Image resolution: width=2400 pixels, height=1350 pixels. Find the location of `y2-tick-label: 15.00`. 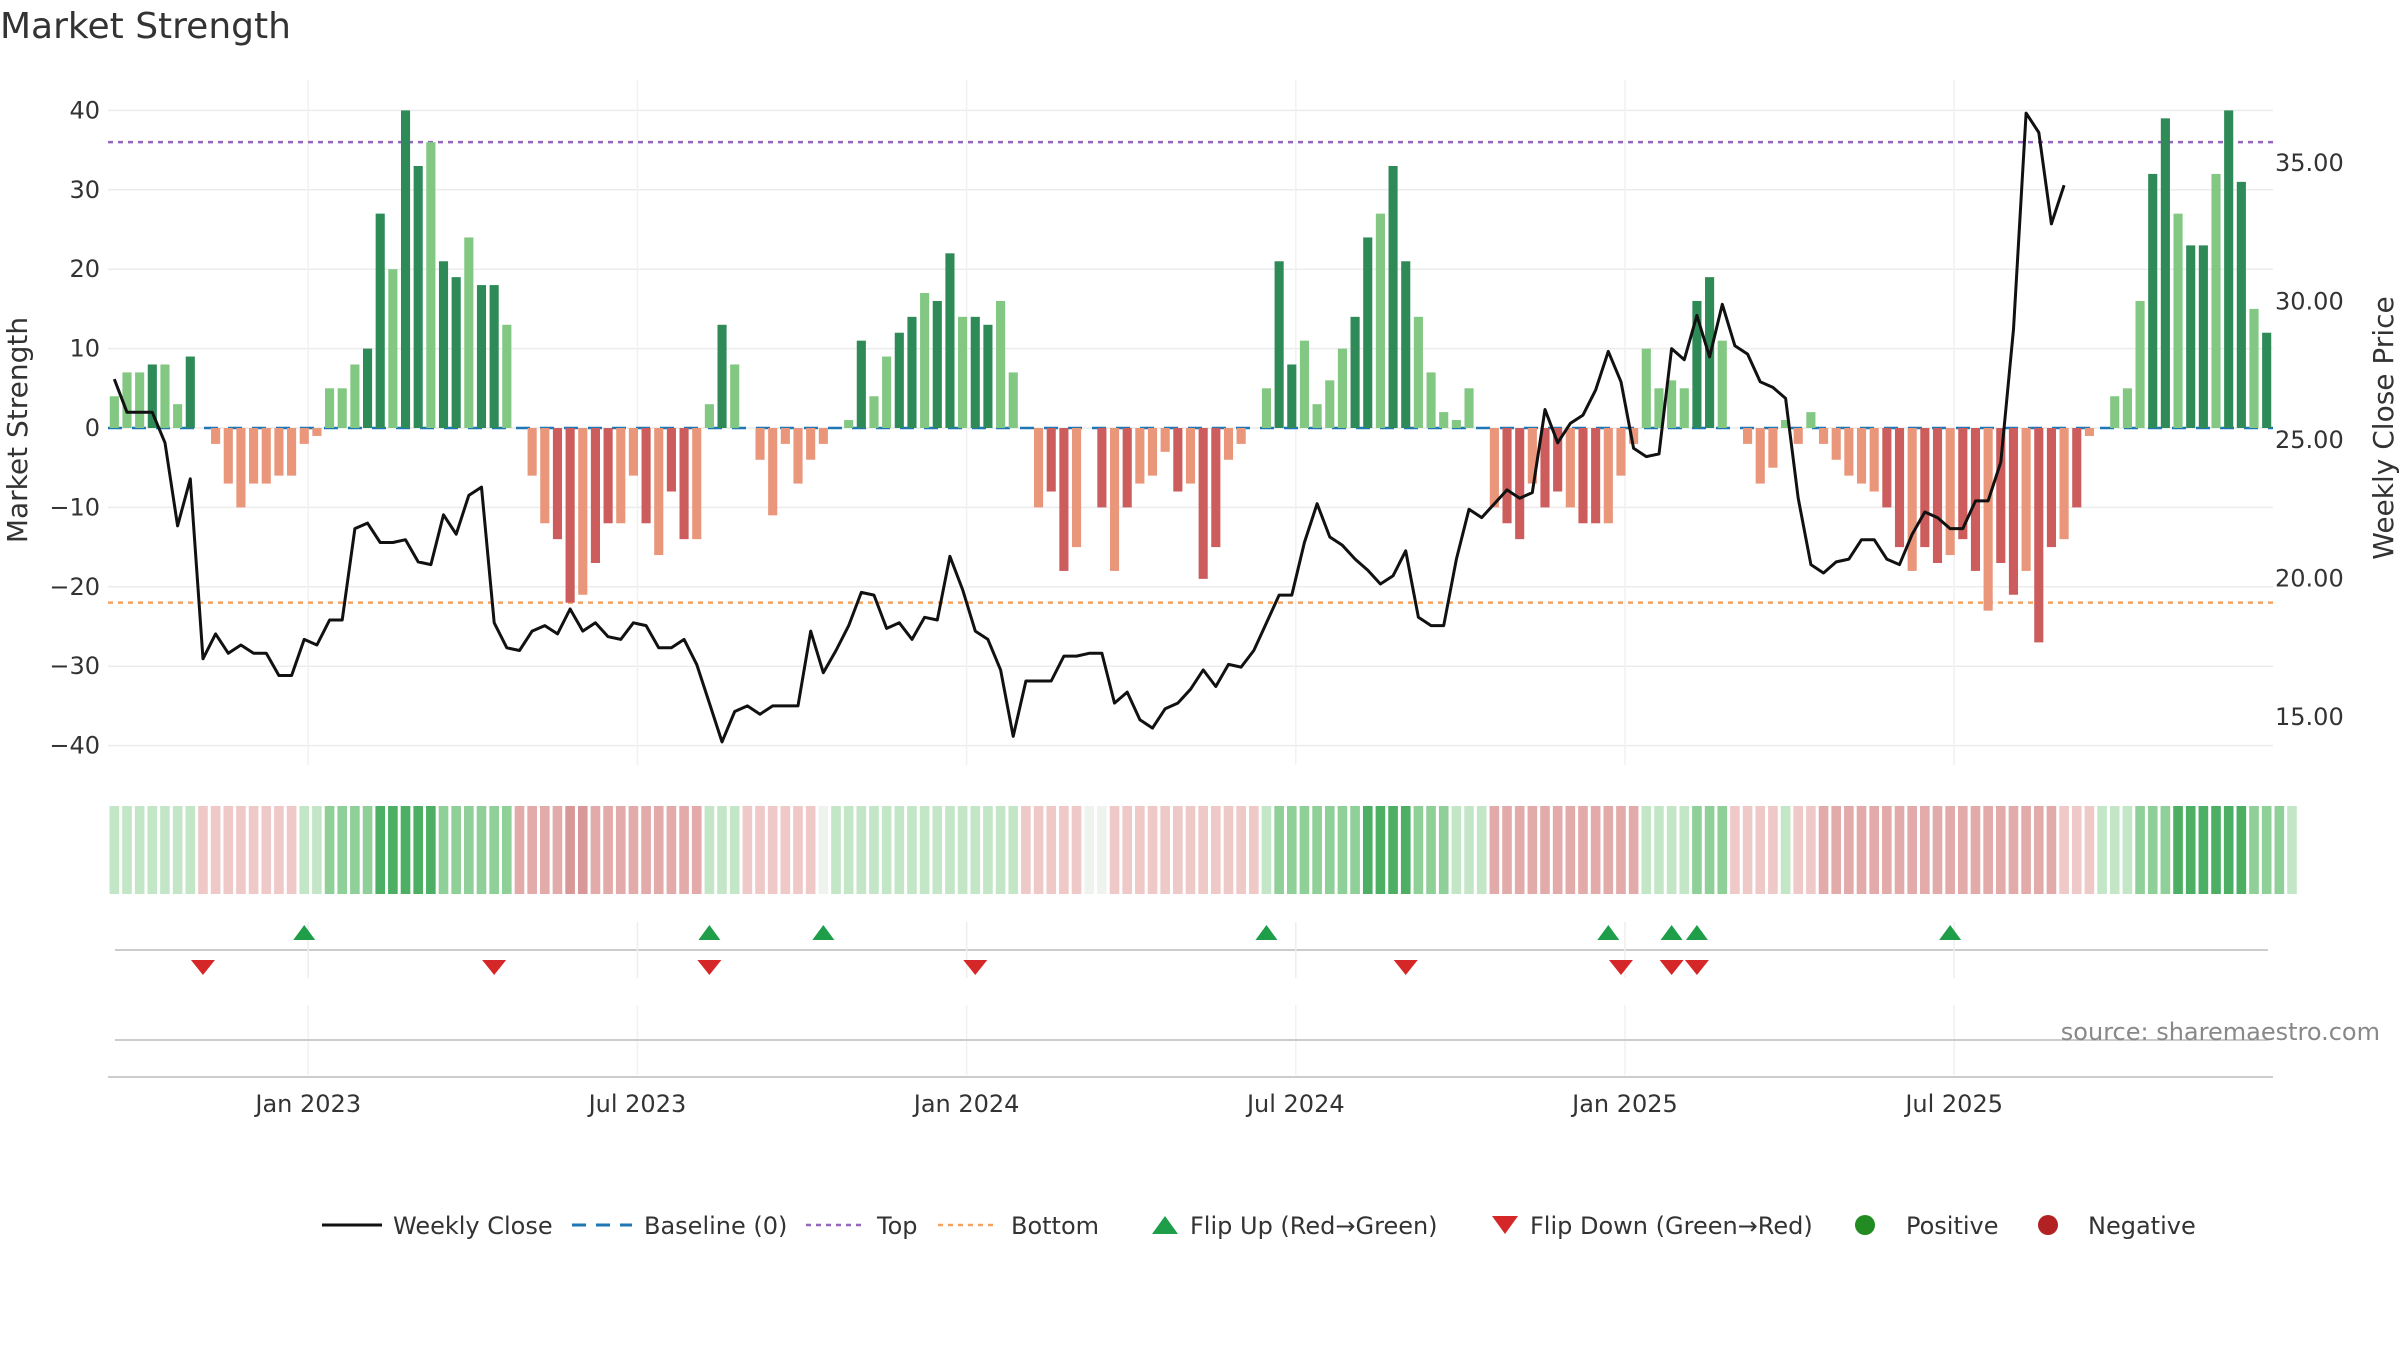

y2-tick-label: 15.00 is located at coordinates (2309, 717).